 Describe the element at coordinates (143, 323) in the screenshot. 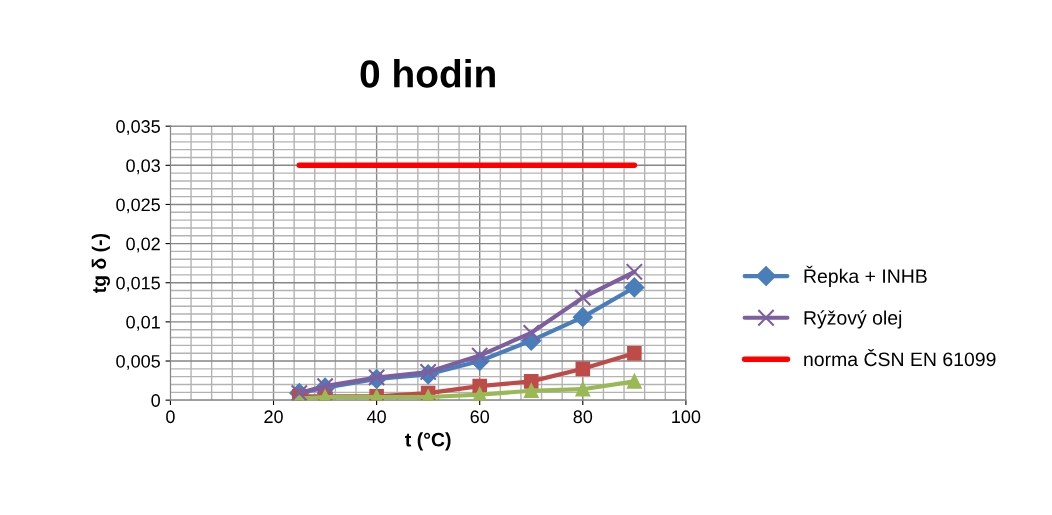

I see `y-tick-label: 0,01` at that location.